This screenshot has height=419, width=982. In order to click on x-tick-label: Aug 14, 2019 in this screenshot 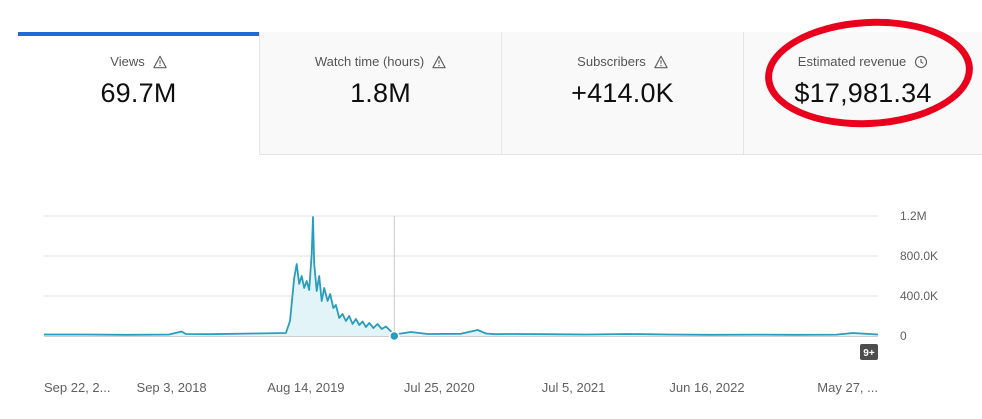, I will do `click(305, 387)`.